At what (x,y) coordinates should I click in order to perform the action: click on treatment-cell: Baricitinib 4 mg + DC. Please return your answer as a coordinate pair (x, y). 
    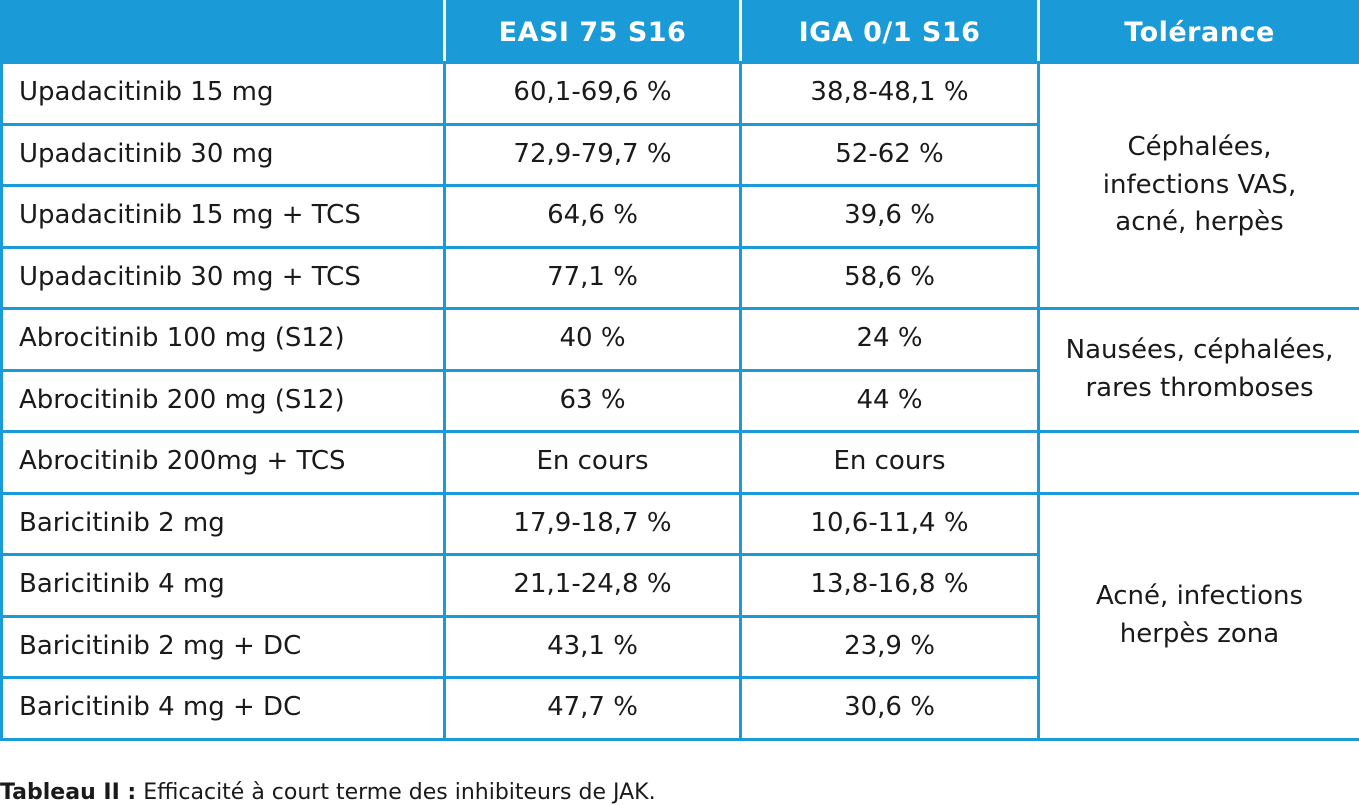
    Looking at the image, I should click on (223, 709).